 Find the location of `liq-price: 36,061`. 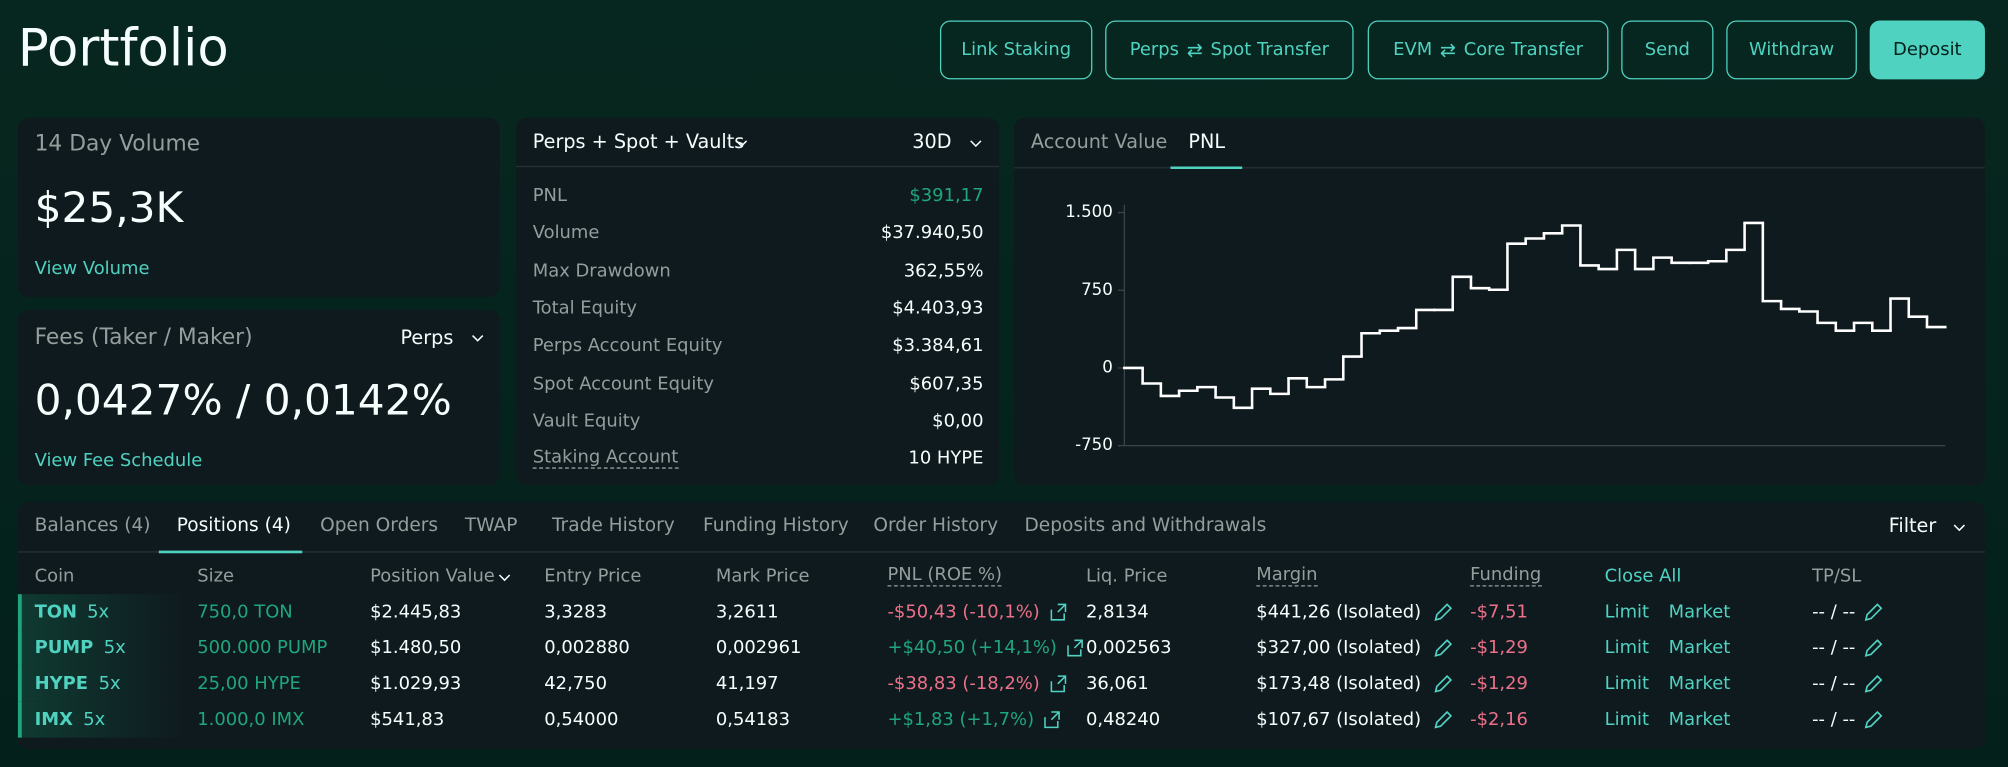

liq-price: 36,061 is located at coordinates (1117, 684).